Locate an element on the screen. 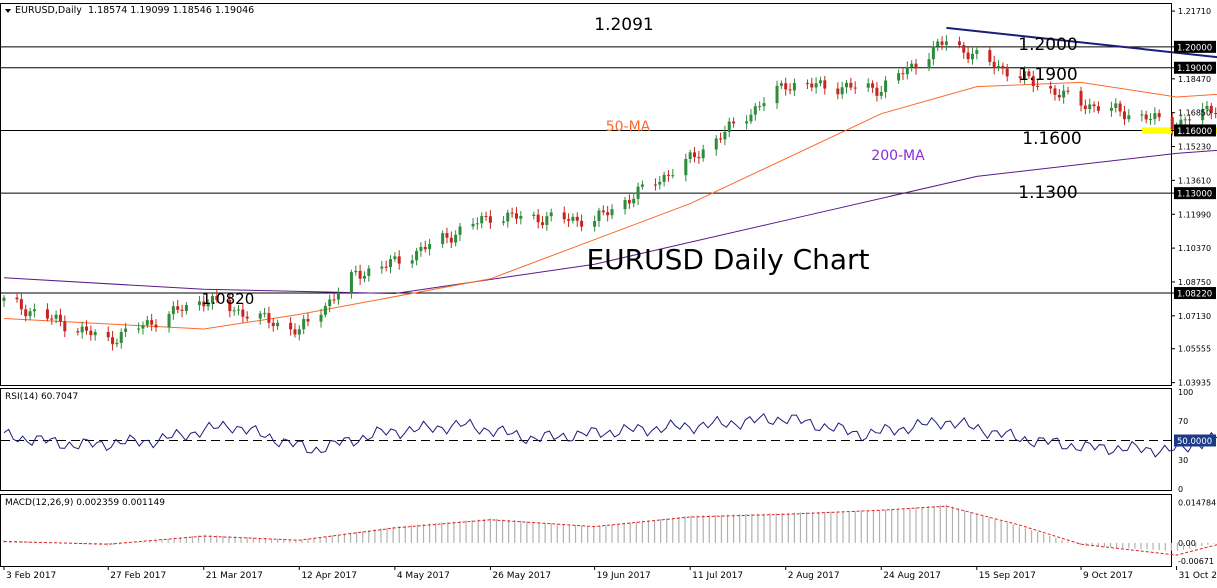  level-label-1-0820: 1.0820 is located at coordinates (228, 299).